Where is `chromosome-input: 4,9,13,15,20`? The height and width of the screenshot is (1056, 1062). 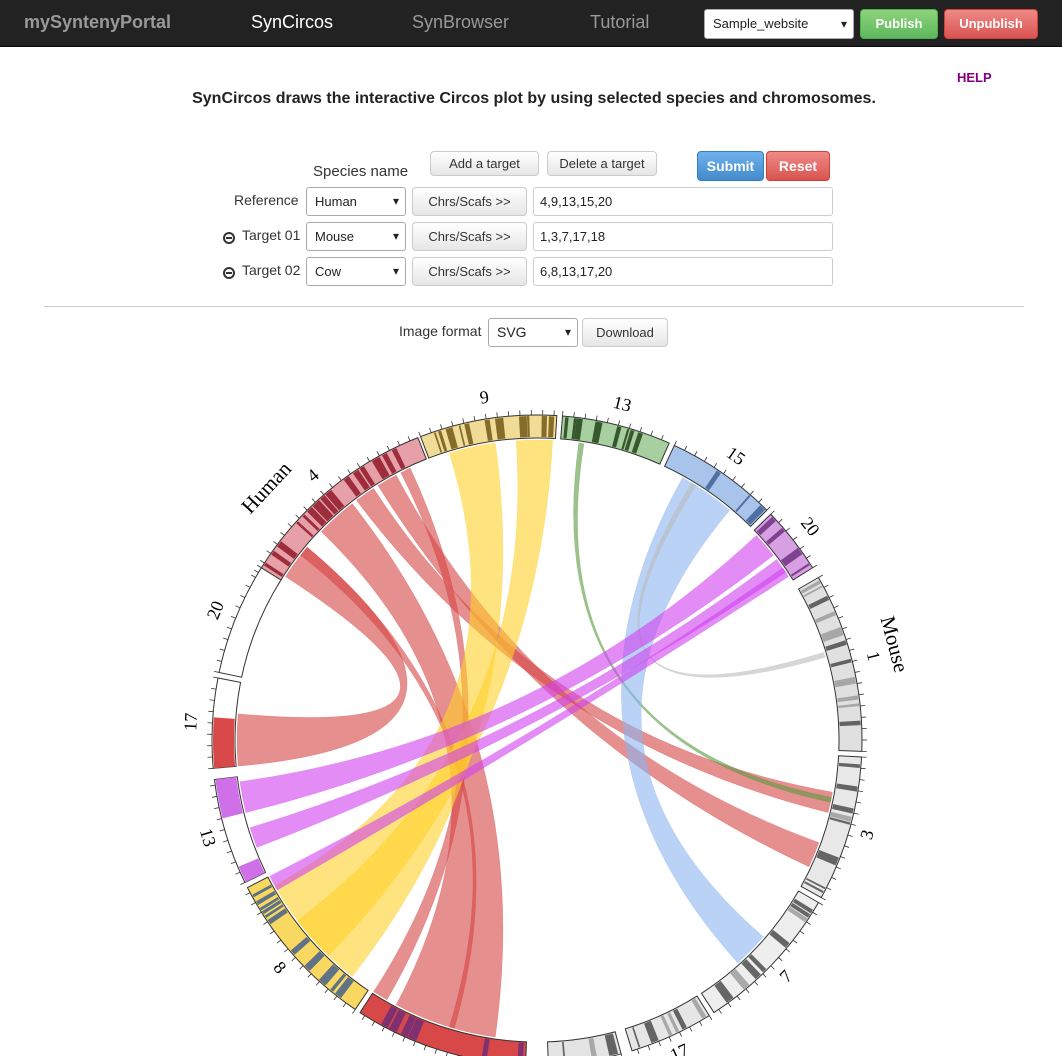
chromosome-input: 4,9,13,15,20 is located at coordinates (683, 201).